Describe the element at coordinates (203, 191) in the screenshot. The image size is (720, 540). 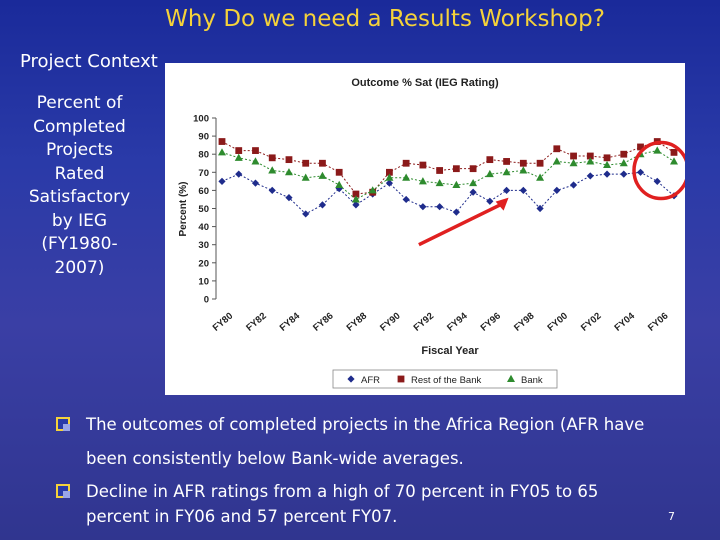
I see `y-tick-label: 60` at that location.